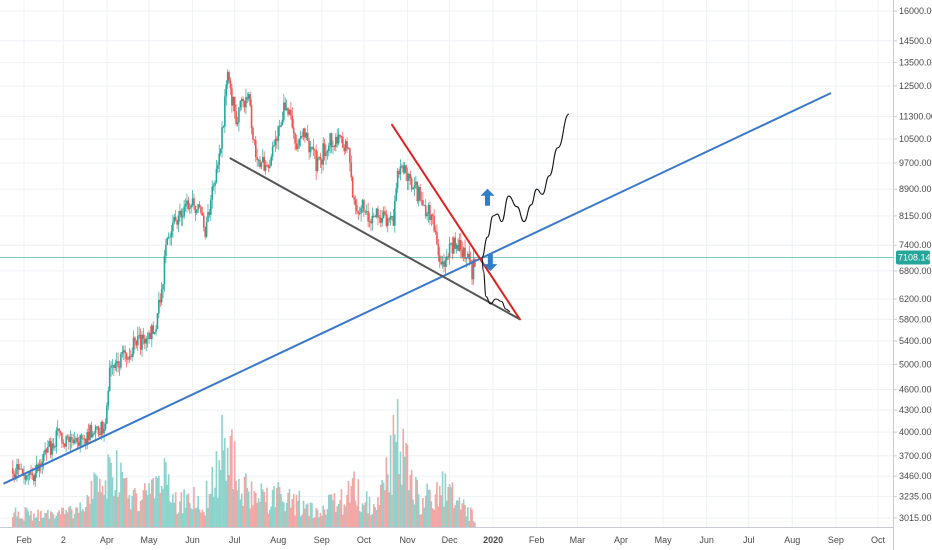  I want to click on projection-path-bullish, so click(525, 186).